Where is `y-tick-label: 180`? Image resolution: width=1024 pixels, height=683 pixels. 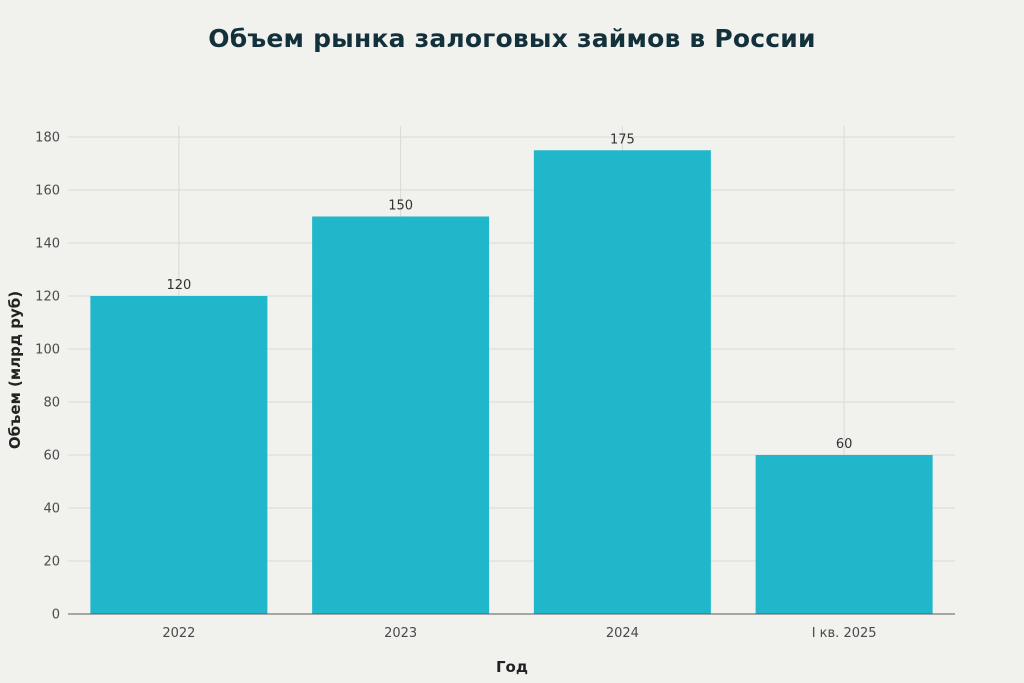
y-tick-label: 180 is located at coordinates (47, 138).